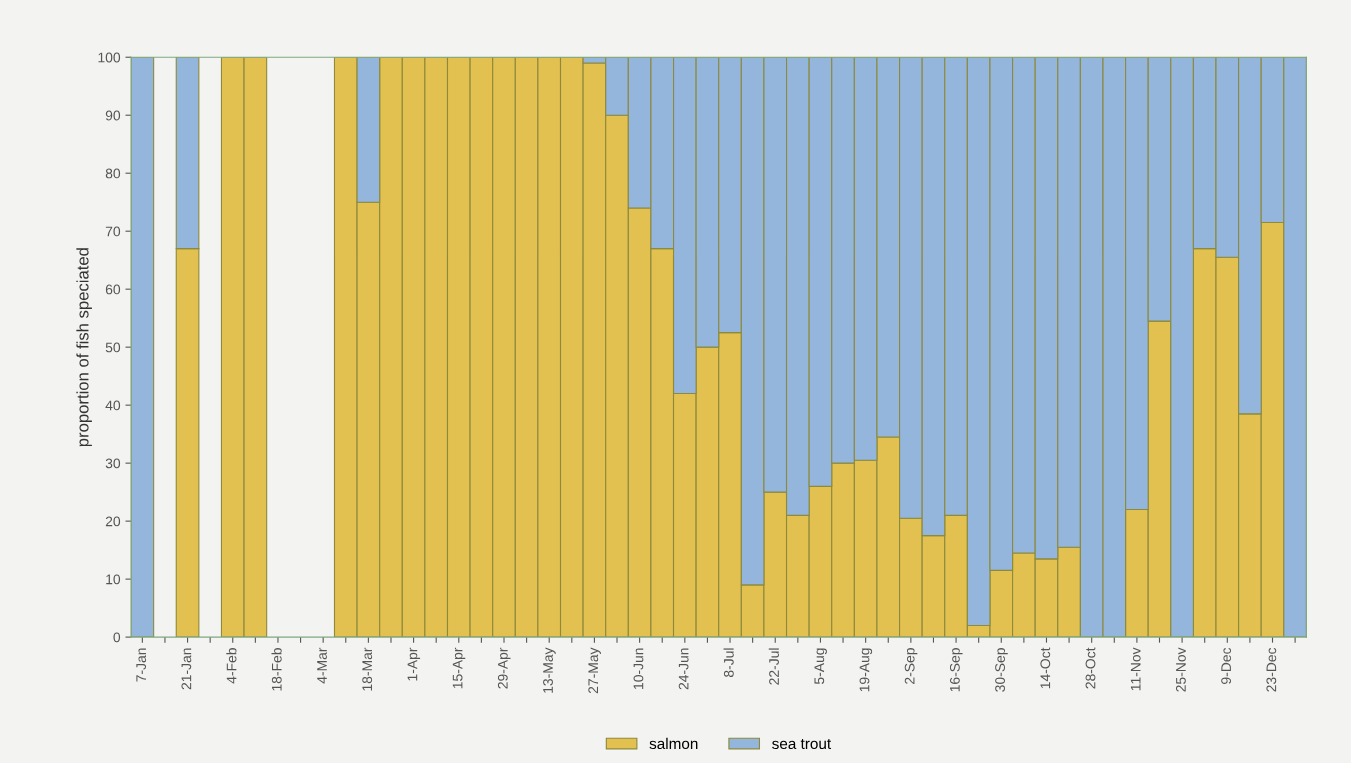 The width and height of the screenshot is (1351, 763). Describe the element at coordinates (113, 173) in the screenshot. I see `y-tick-label: 80` at that location.